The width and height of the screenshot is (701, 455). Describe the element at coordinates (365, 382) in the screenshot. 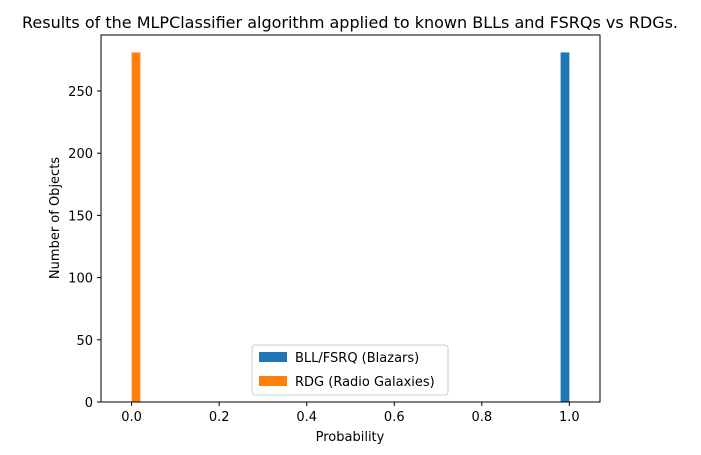

I see `legend-label-radio-galaxies: RDG (Radio Galaxies)` at that location.